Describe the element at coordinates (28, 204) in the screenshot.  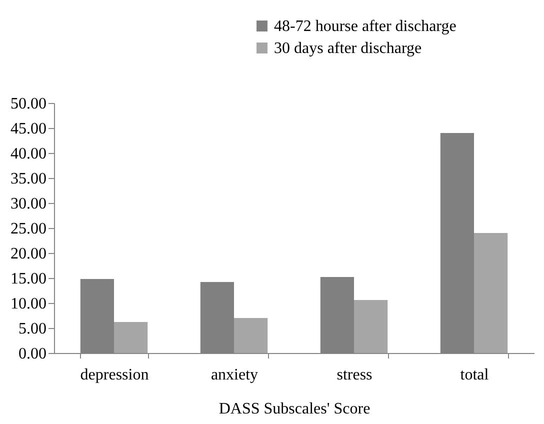
I see `y-tick-label: 30.00` at that location.